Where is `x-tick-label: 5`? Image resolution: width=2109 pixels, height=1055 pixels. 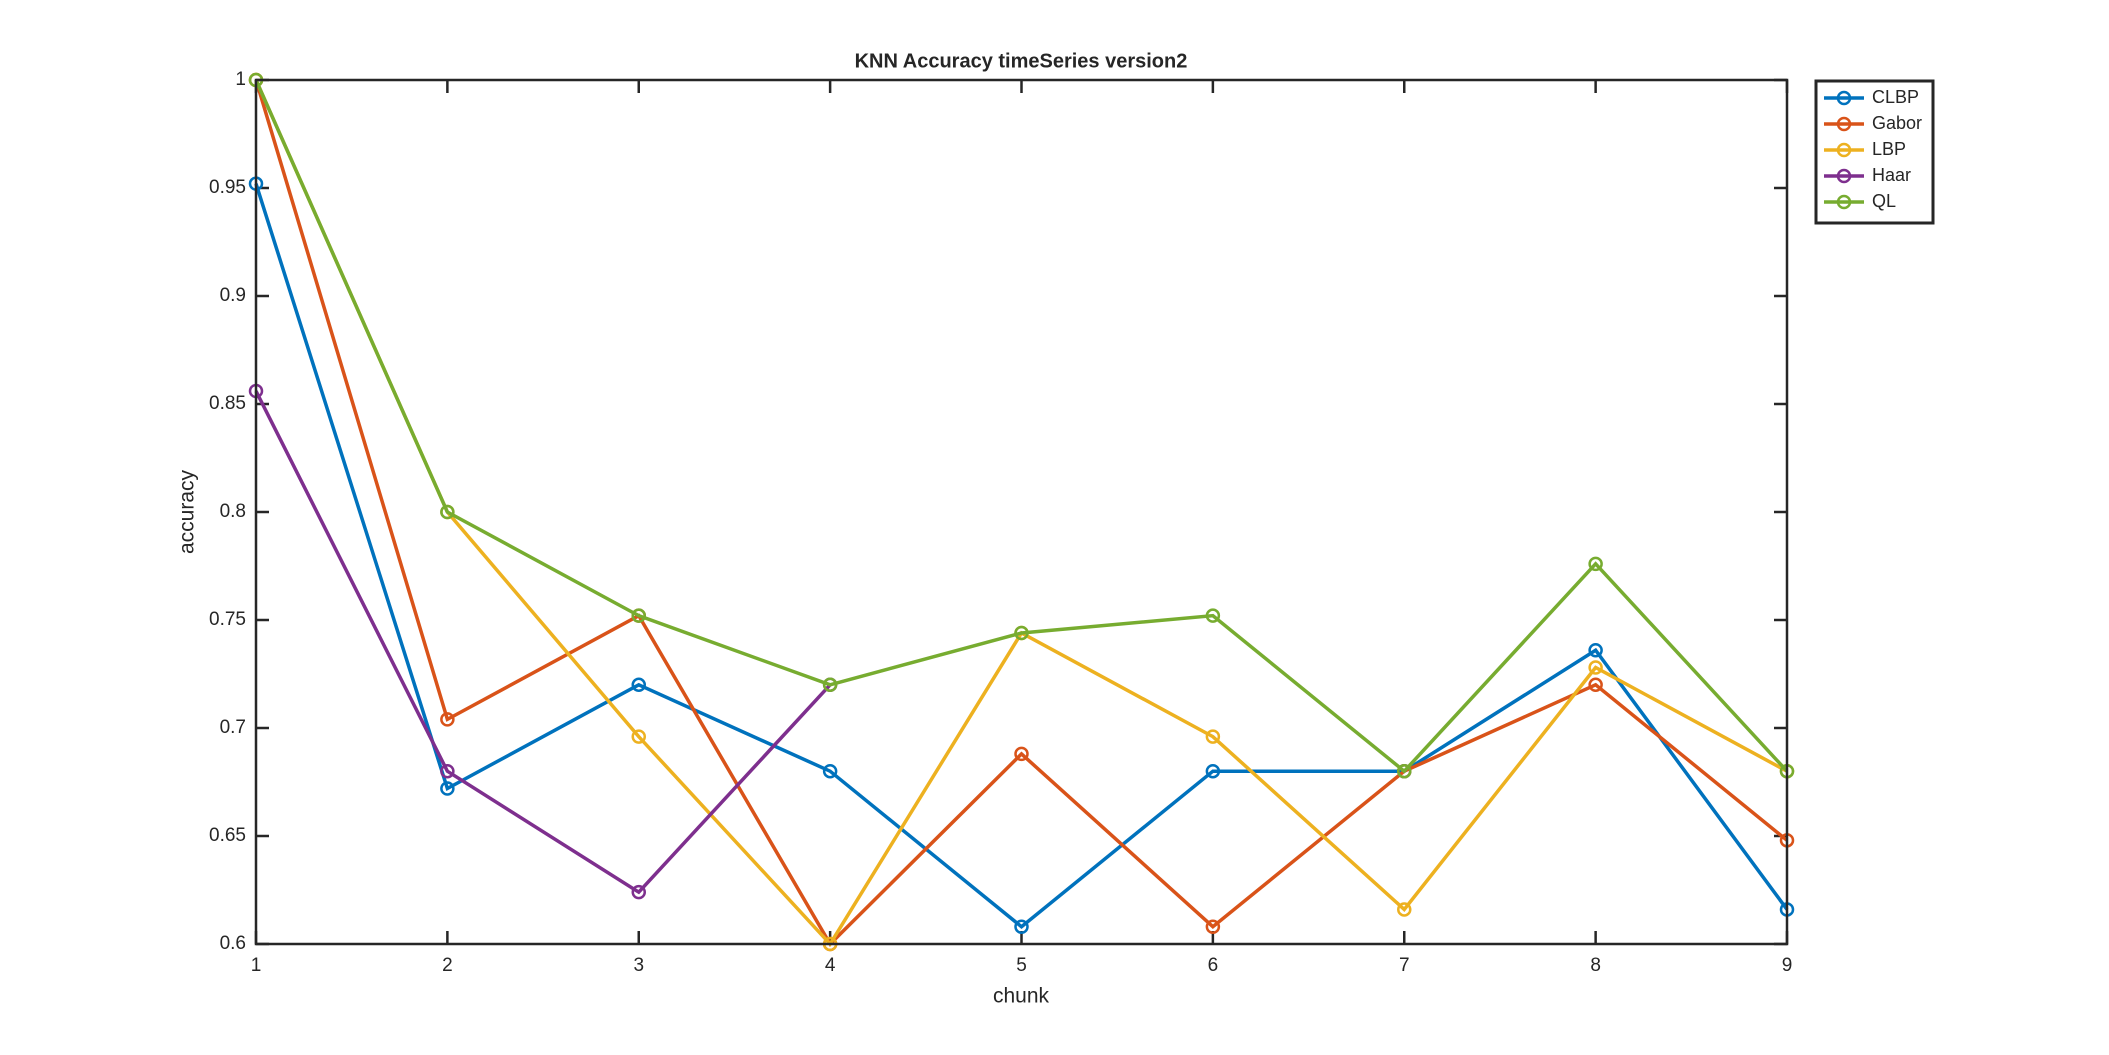 x-tick-label: 5 is located at coordinates (1021, 965).